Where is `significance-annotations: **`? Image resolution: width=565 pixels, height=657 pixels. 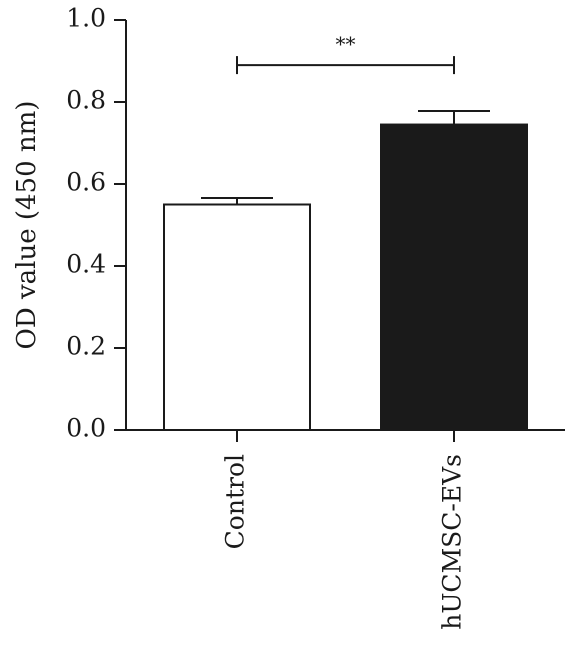 significance-annotations: ** is located at coordinates (345, 53).